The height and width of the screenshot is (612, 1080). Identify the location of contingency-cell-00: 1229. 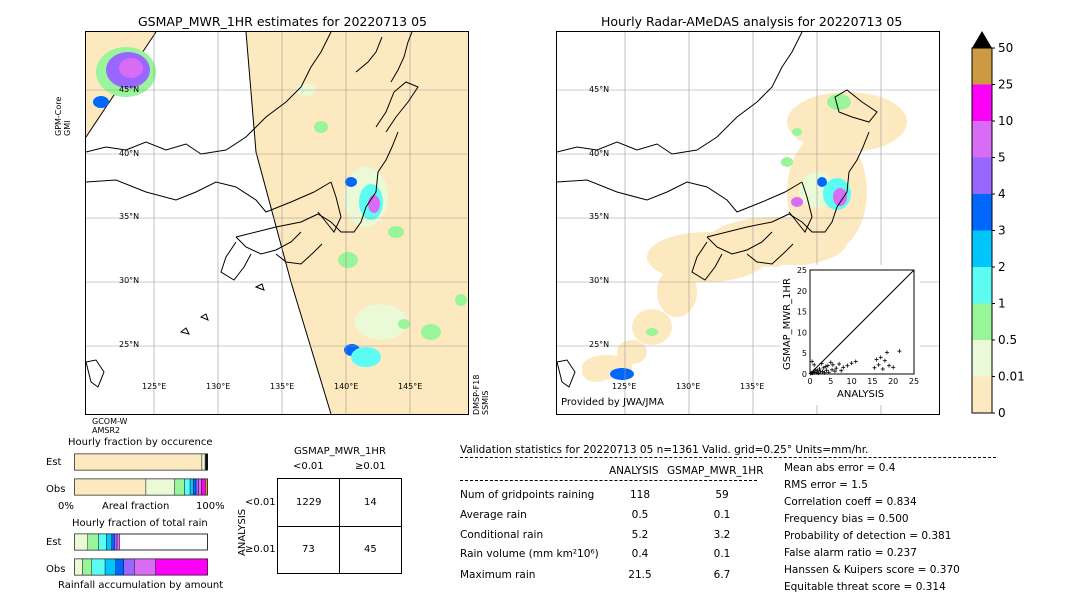
(309, 502).